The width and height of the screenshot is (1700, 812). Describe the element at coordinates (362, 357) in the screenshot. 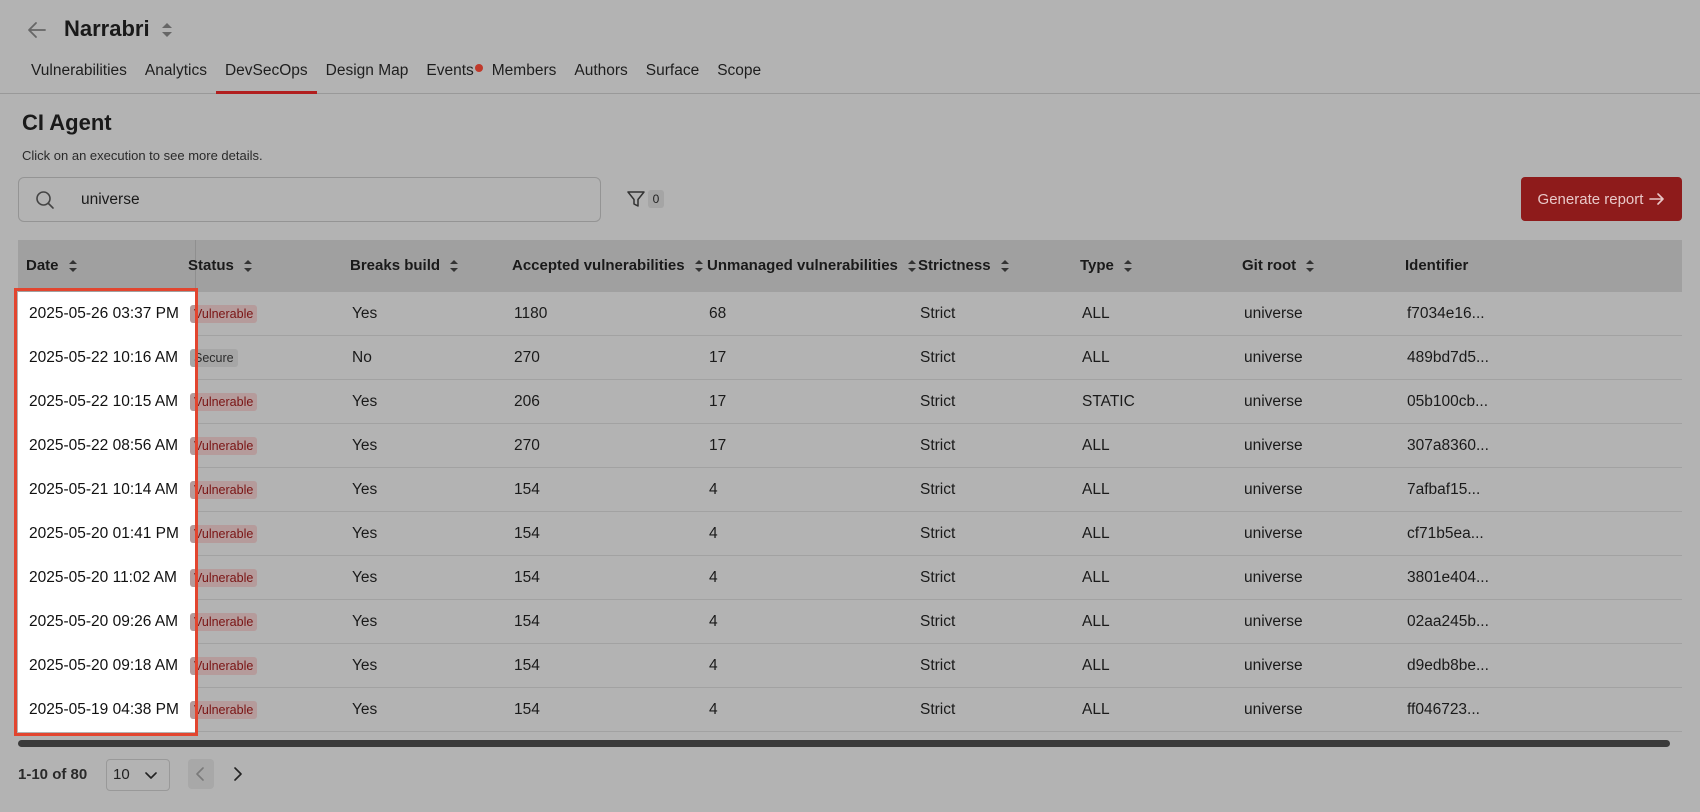

I see `cell-breaks: No` at that location.